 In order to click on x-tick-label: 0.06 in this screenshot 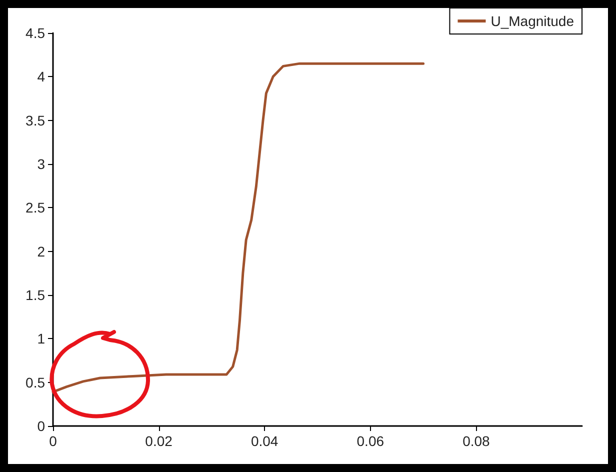, I will do `click(370, 441)`.